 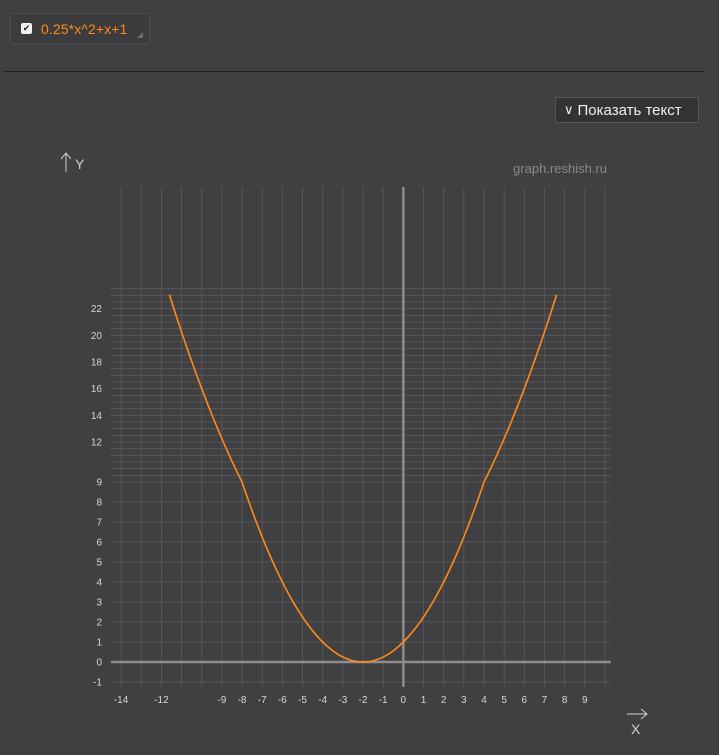 I want to click on divider, so click(x=354, y=71).